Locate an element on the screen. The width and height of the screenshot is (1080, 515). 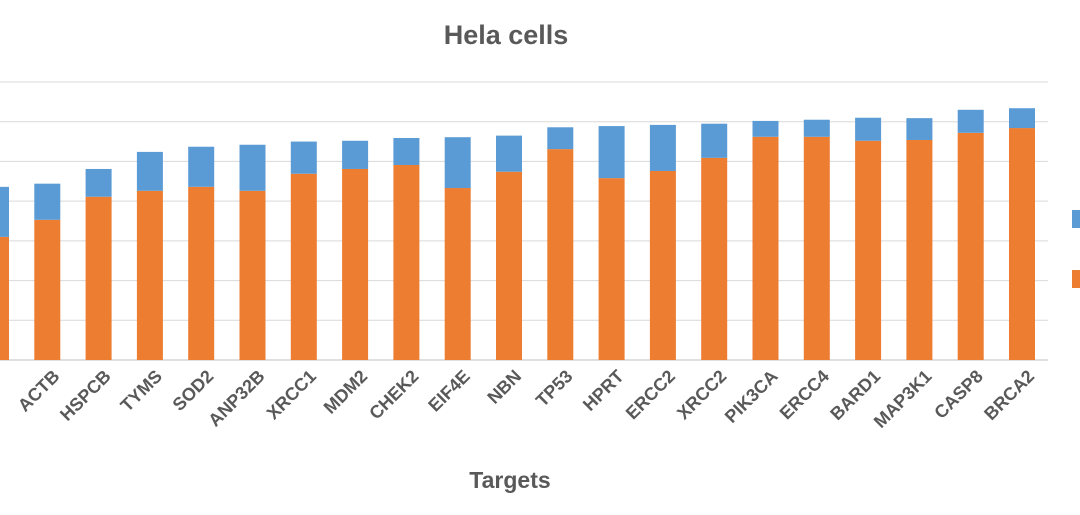
x-tick-label: PIK3CA is located at coordinates (751, 396).